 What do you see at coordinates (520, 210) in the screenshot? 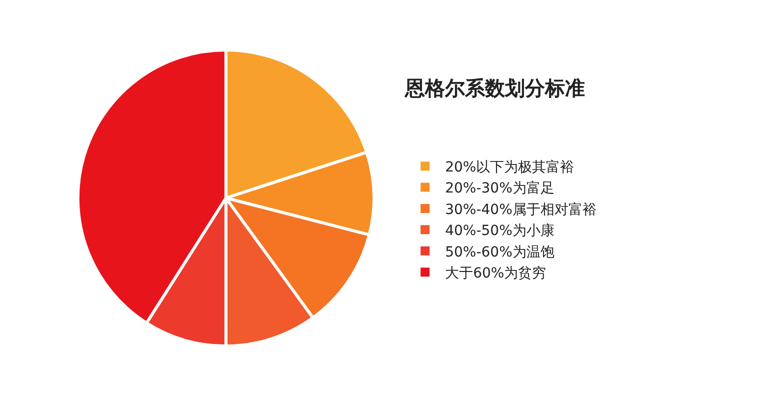
I see `legend-label: 30%-40%属于相对富裕` at bounding box center [520, 210].